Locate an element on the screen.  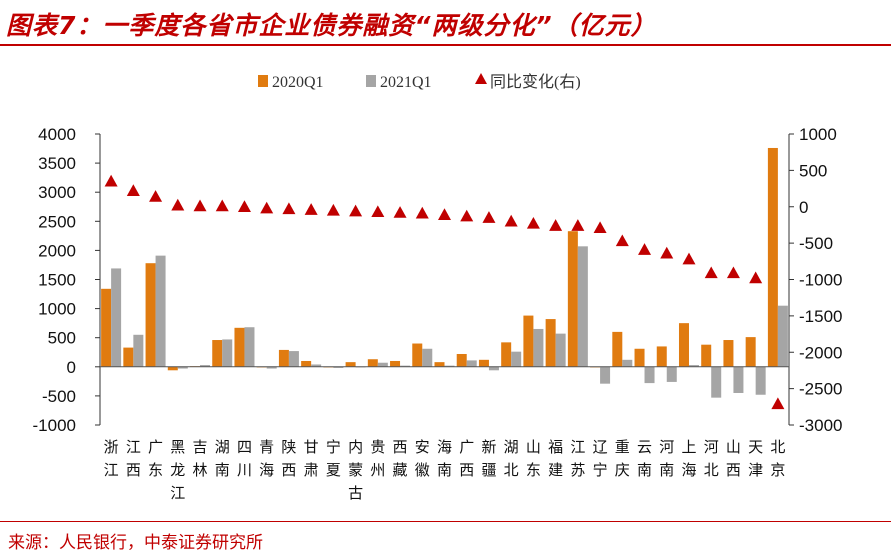
category-label-宁夏: 宁夏 is located at coordinates (333, 458).